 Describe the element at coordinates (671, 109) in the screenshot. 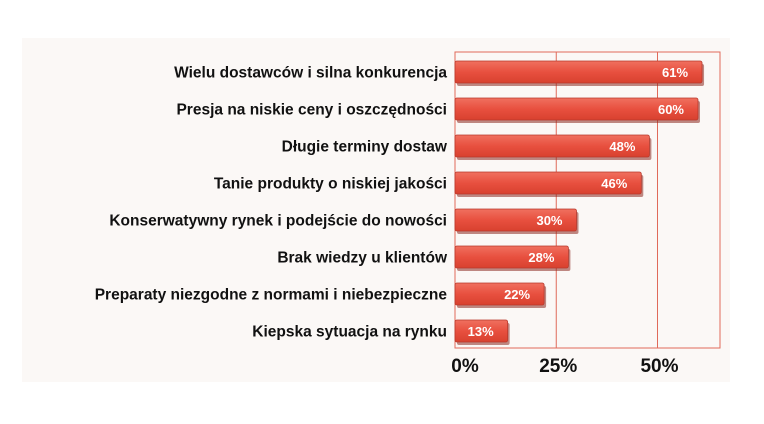

I see `value-label: 60%` at that location.